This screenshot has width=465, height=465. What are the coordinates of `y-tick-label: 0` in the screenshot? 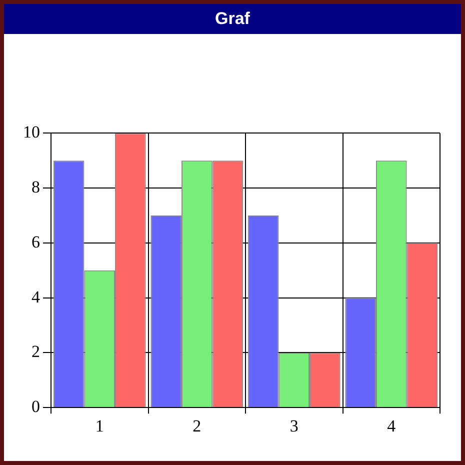 It's located at (36, 406).